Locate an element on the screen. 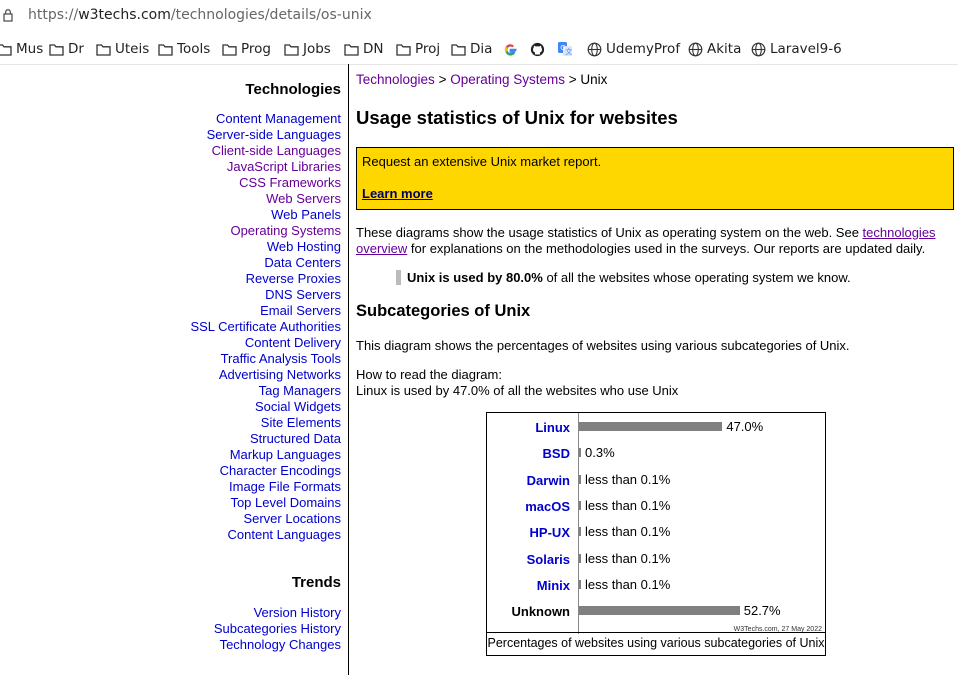  breadcrumb-current: Unix is located at coordinates (594, 79).